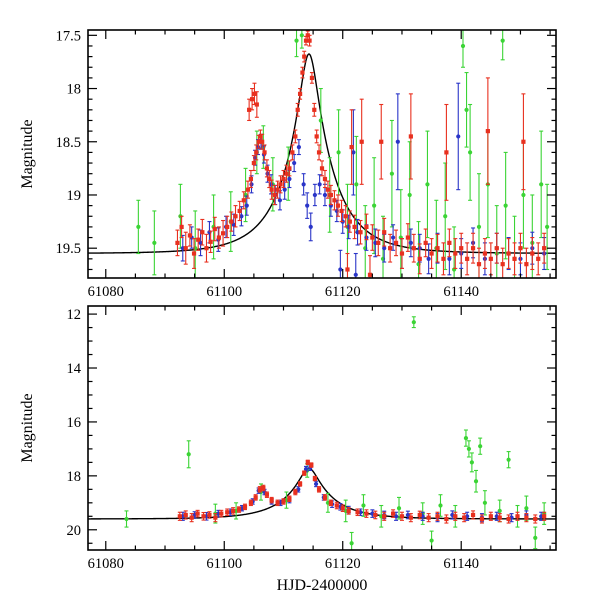  What do you see at coordinates (343, 564) in the screenshot?
I see `x-tick-label: 61120` at bounding box center [343, 564].